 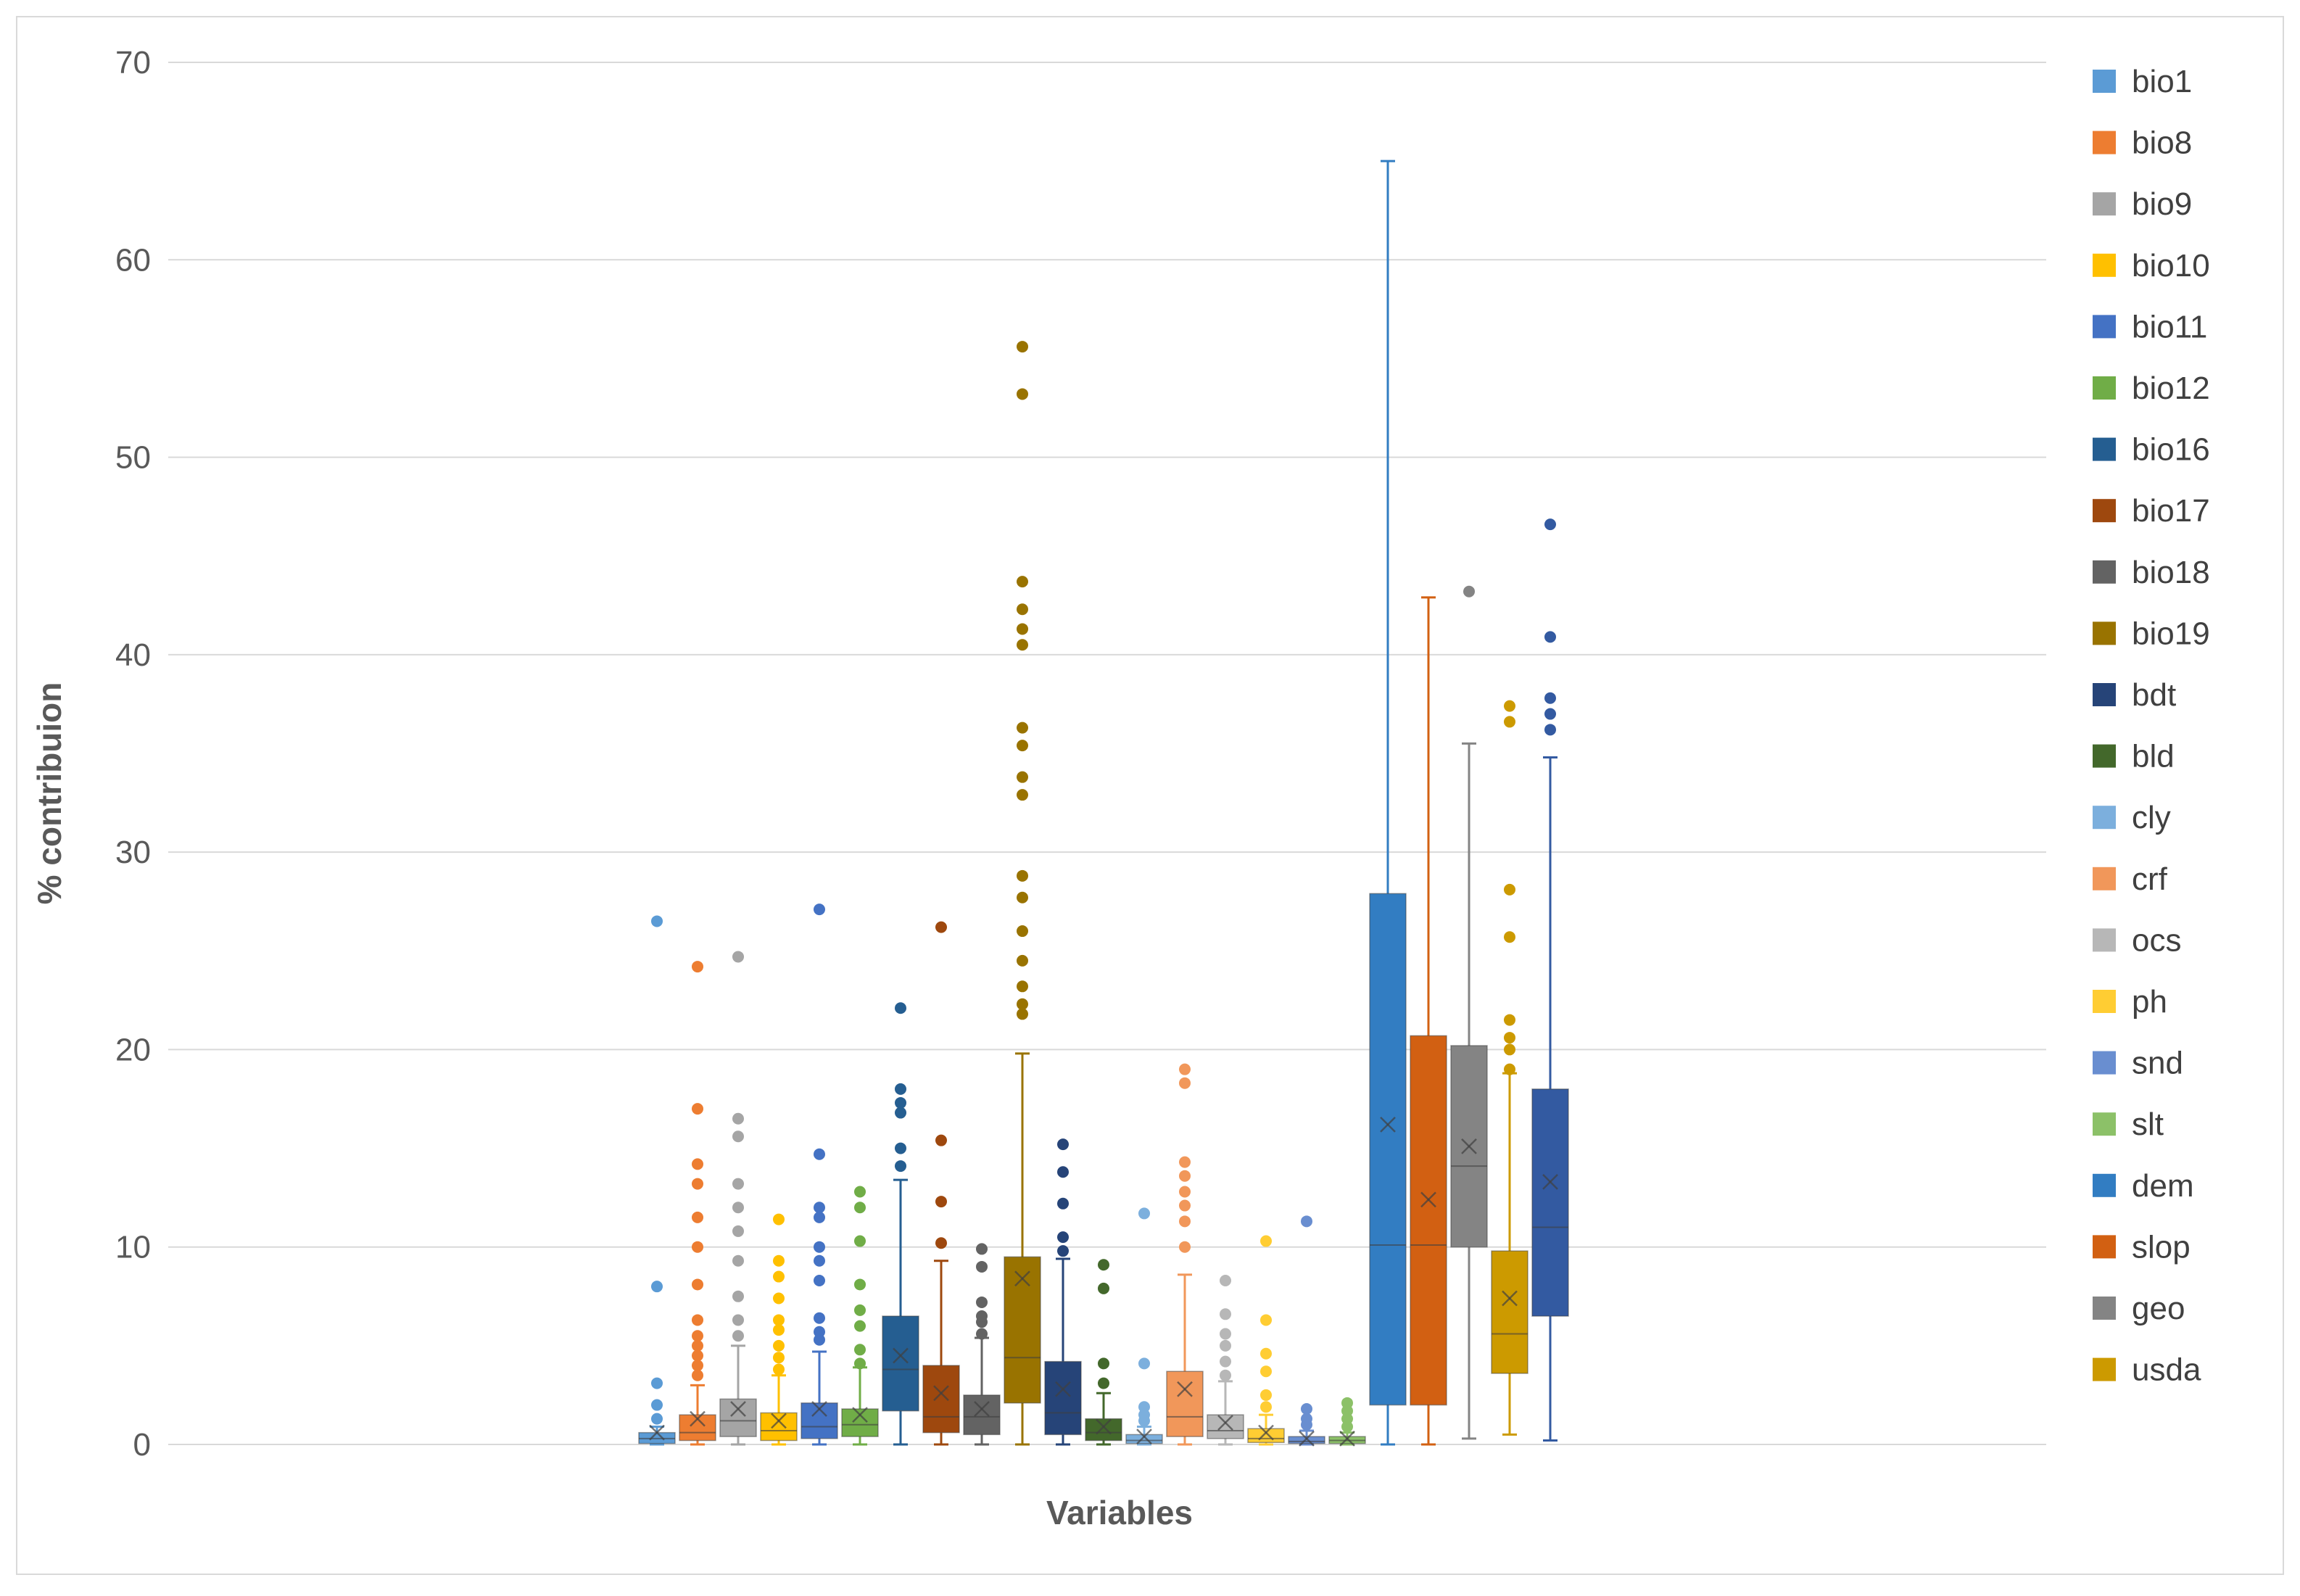 What do you see at coordinates (1550, 980) in the screenshot?
I see `box-unnamed` at bounding box center [1550, 980].